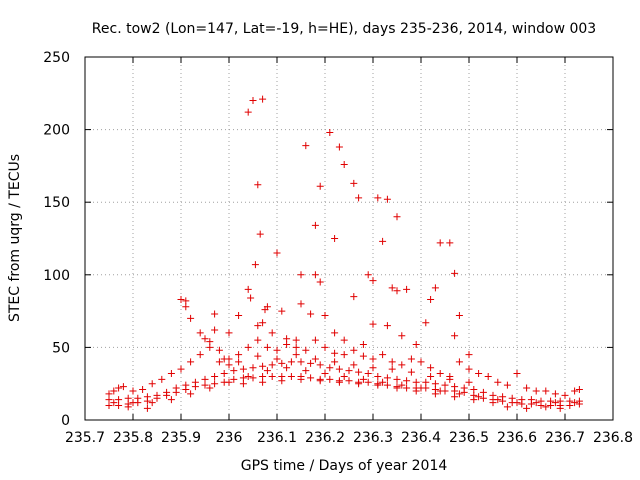 This screenshot has height=480, width=640. What do you see at coordinates (469, 438) in the screenshot?
I see `x-tick-label: 236.5` at bounding box center [469, 438].